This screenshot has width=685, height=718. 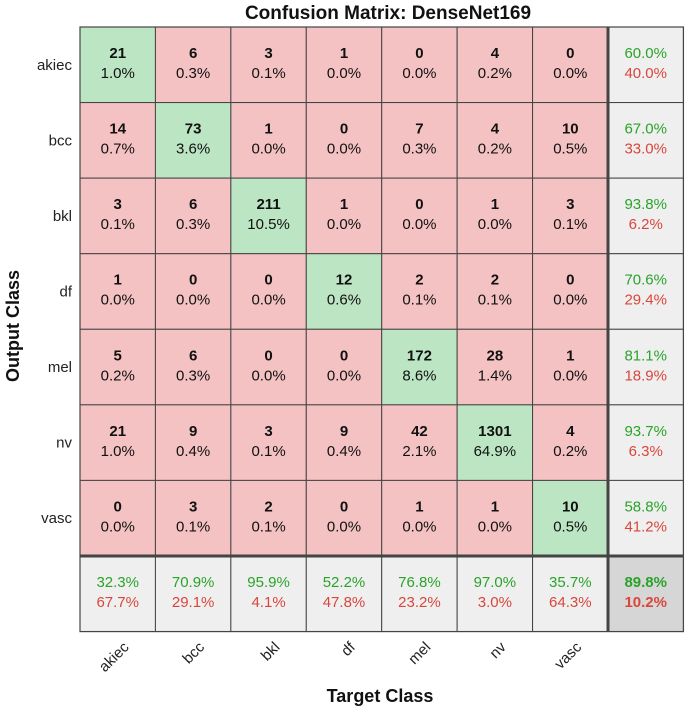 I want to click on column-correct-rate: 32.3%, so click(x=117, y=582).